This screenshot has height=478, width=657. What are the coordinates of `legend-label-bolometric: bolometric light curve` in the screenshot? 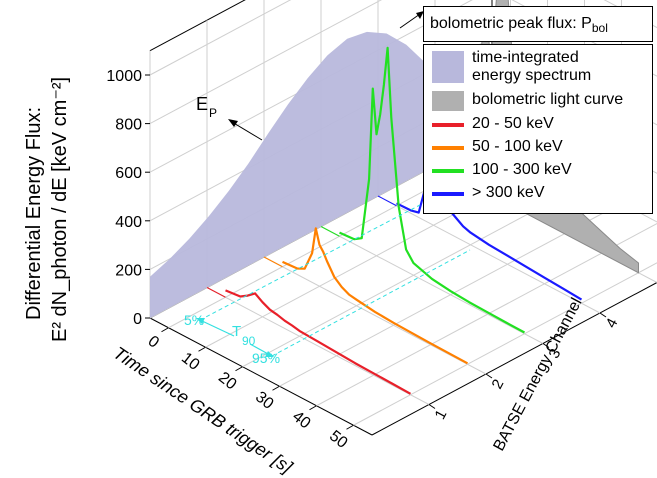 It's located at (548, 99).